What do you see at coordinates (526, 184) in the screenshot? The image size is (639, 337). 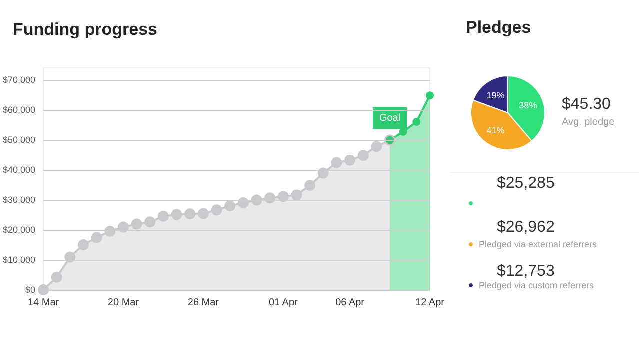 I see `text: $25,285` at bounding box center [526, 184].